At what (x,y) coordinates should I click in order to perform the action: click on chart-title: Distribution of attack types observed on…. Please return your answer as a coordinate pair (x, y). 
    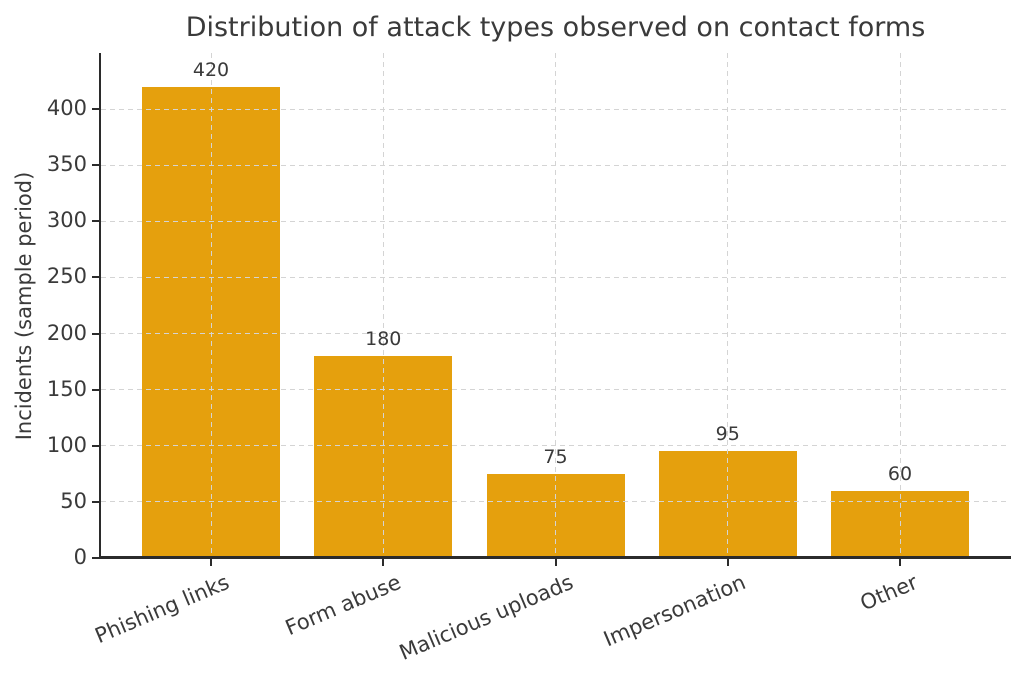
    Looking at the image, I should click on (555, 27).